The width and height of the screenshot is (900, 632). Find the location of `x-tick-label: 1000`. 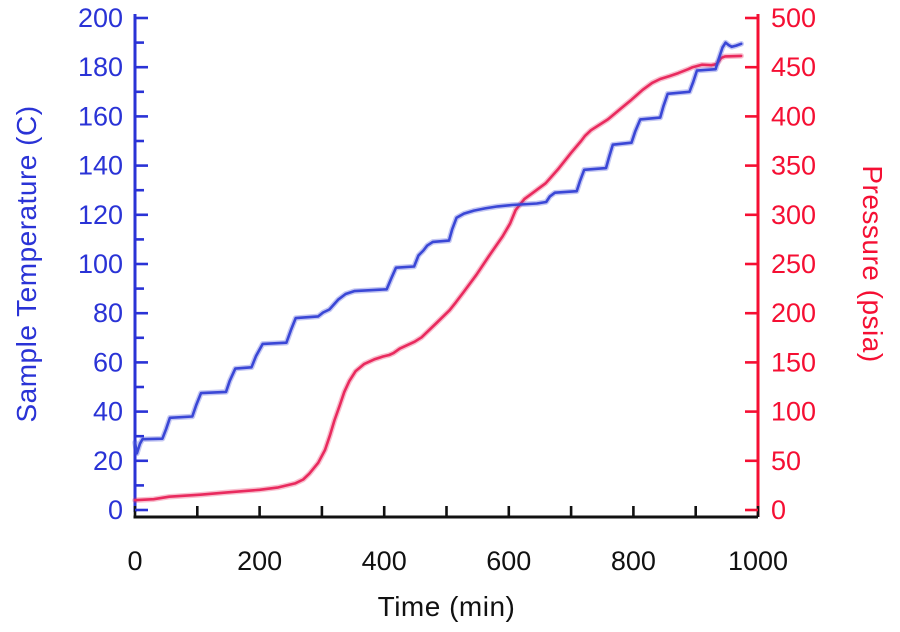

x-tick-label: 1000 is located at coordinates (758, 561).